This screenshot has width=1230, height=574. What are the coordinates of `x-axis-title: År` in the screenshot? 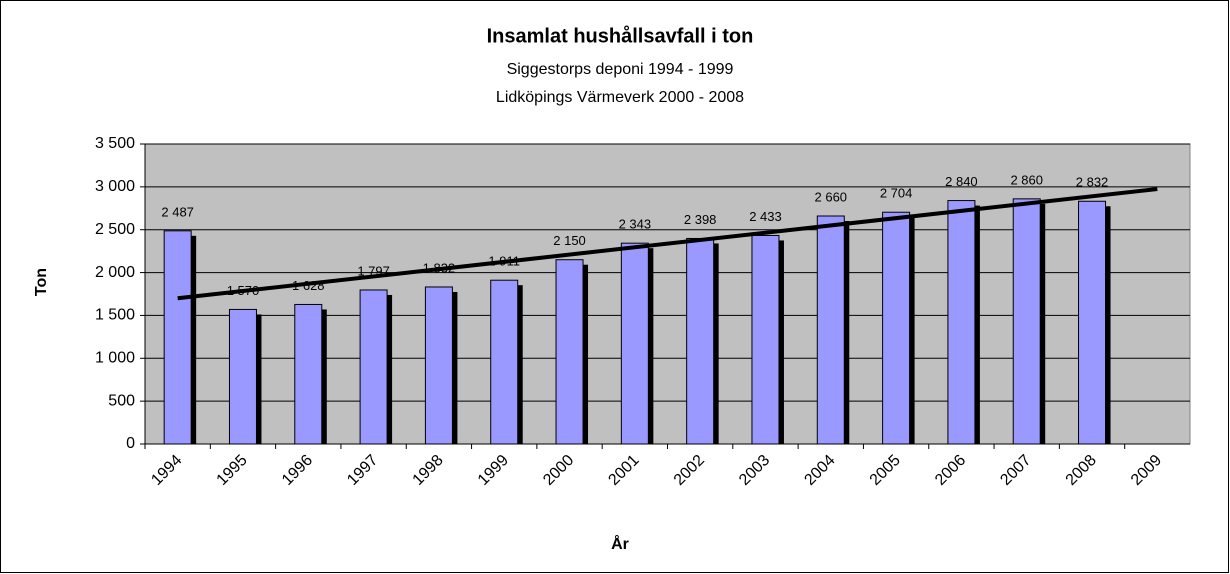 It's located at (620, 543).